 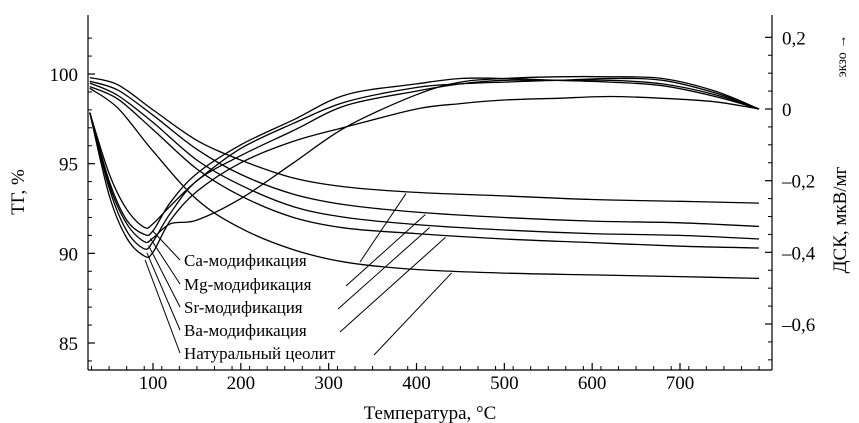 I want to click on x-tick-label: 300, so click(x=328, y=383).